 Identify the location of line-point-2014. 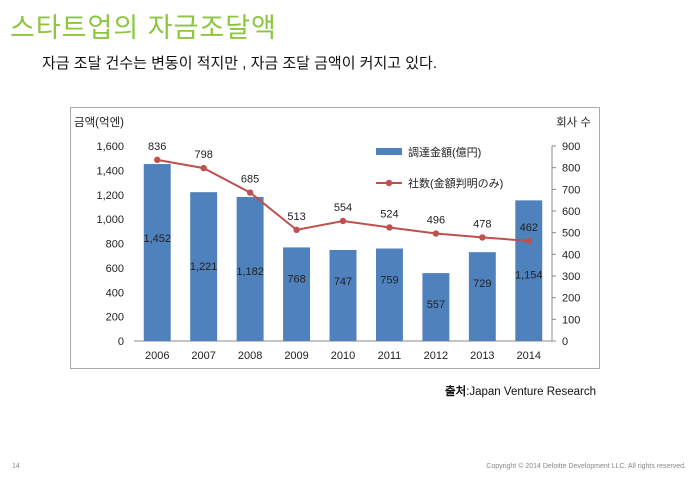
(528, 241).